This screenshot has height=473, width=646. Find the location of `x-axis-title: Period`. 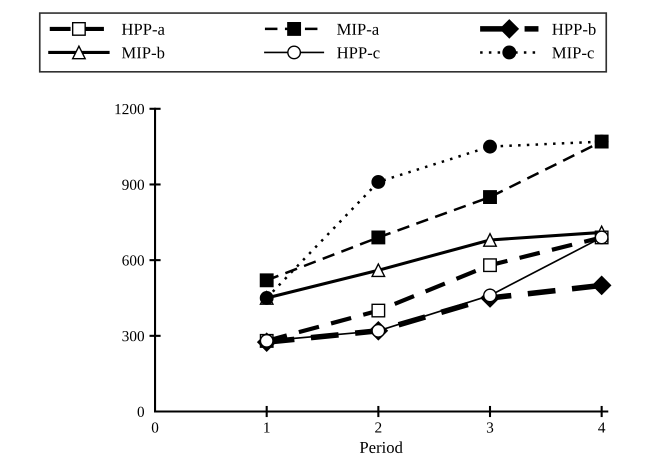

x-axis-title: Period is located at coordinates (381, 447).